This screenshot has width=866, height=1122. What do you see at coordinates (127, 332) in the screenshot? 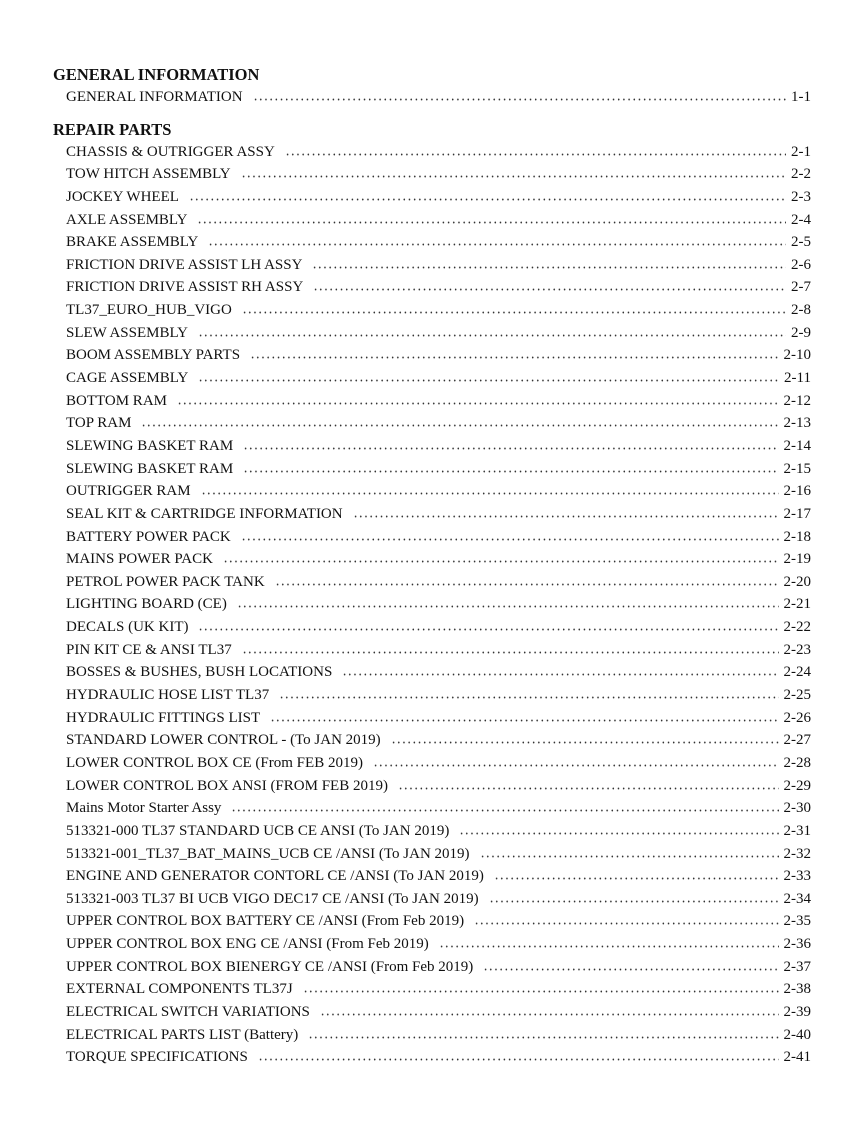
I see `entry-title: SLEW ASSEMBLY` at bounding box center [127, 332].